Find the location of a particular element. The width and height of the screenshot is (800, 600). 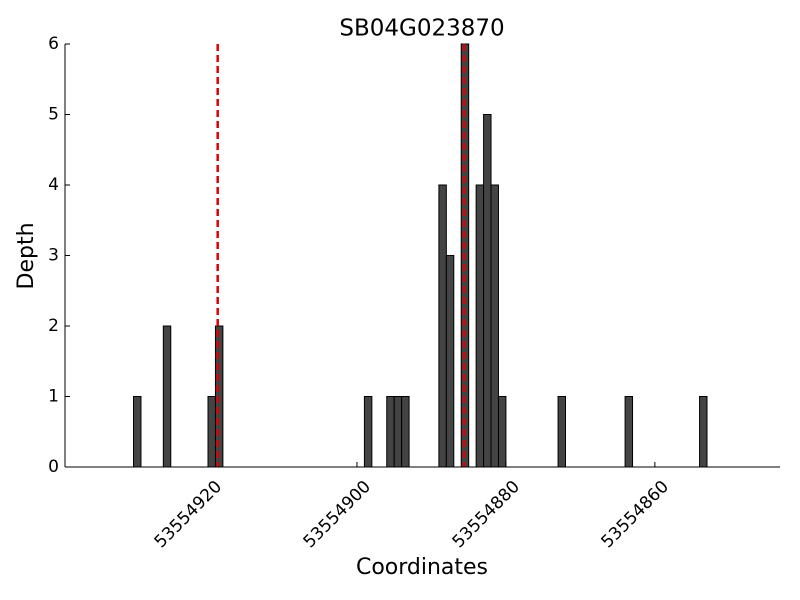

y-tick-label: 6 is located at coordinates (53, 44).